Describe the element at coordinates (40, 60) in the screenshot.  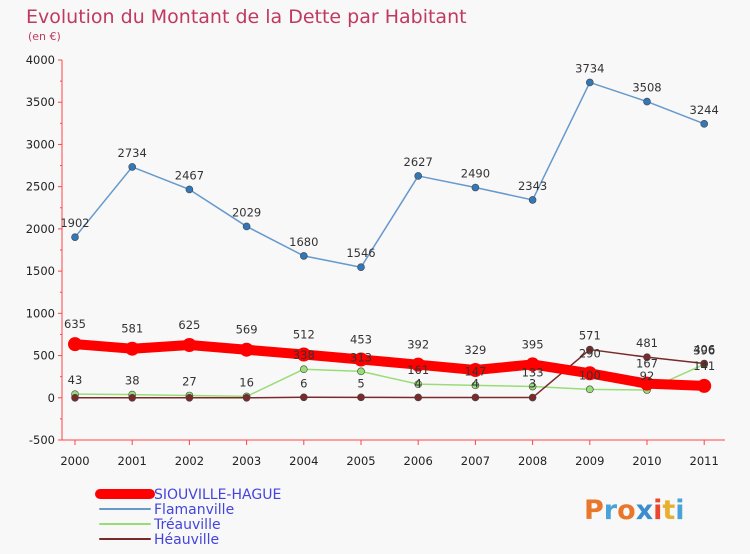
I see `y-tick-label: 4000` at that location.